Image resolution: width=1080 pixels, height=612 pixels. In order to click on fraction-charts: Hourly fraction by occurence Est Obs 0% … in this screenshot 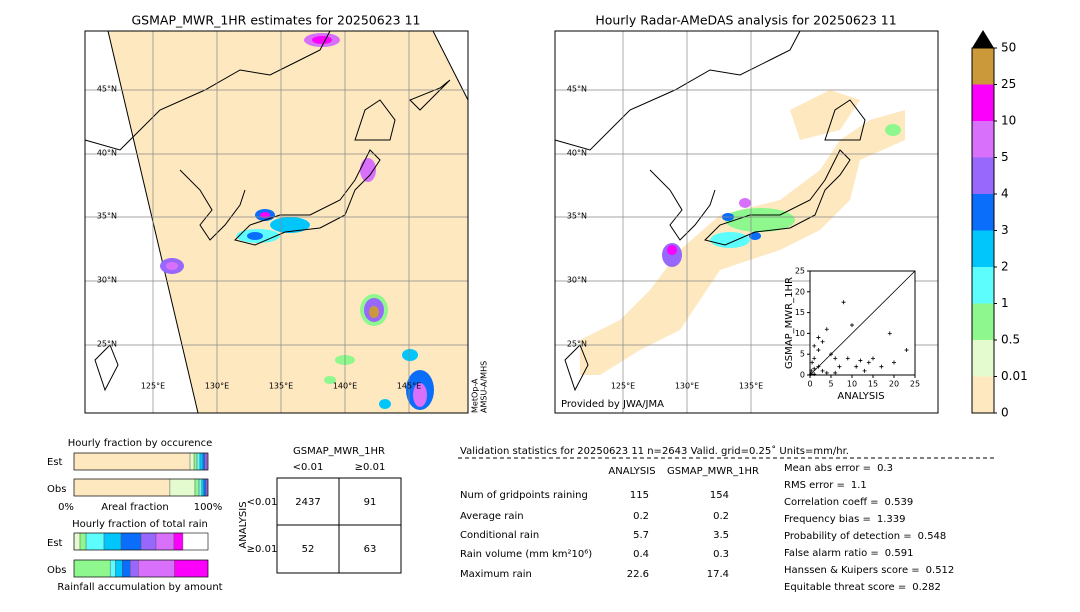, I will do `click(135, 515)`.